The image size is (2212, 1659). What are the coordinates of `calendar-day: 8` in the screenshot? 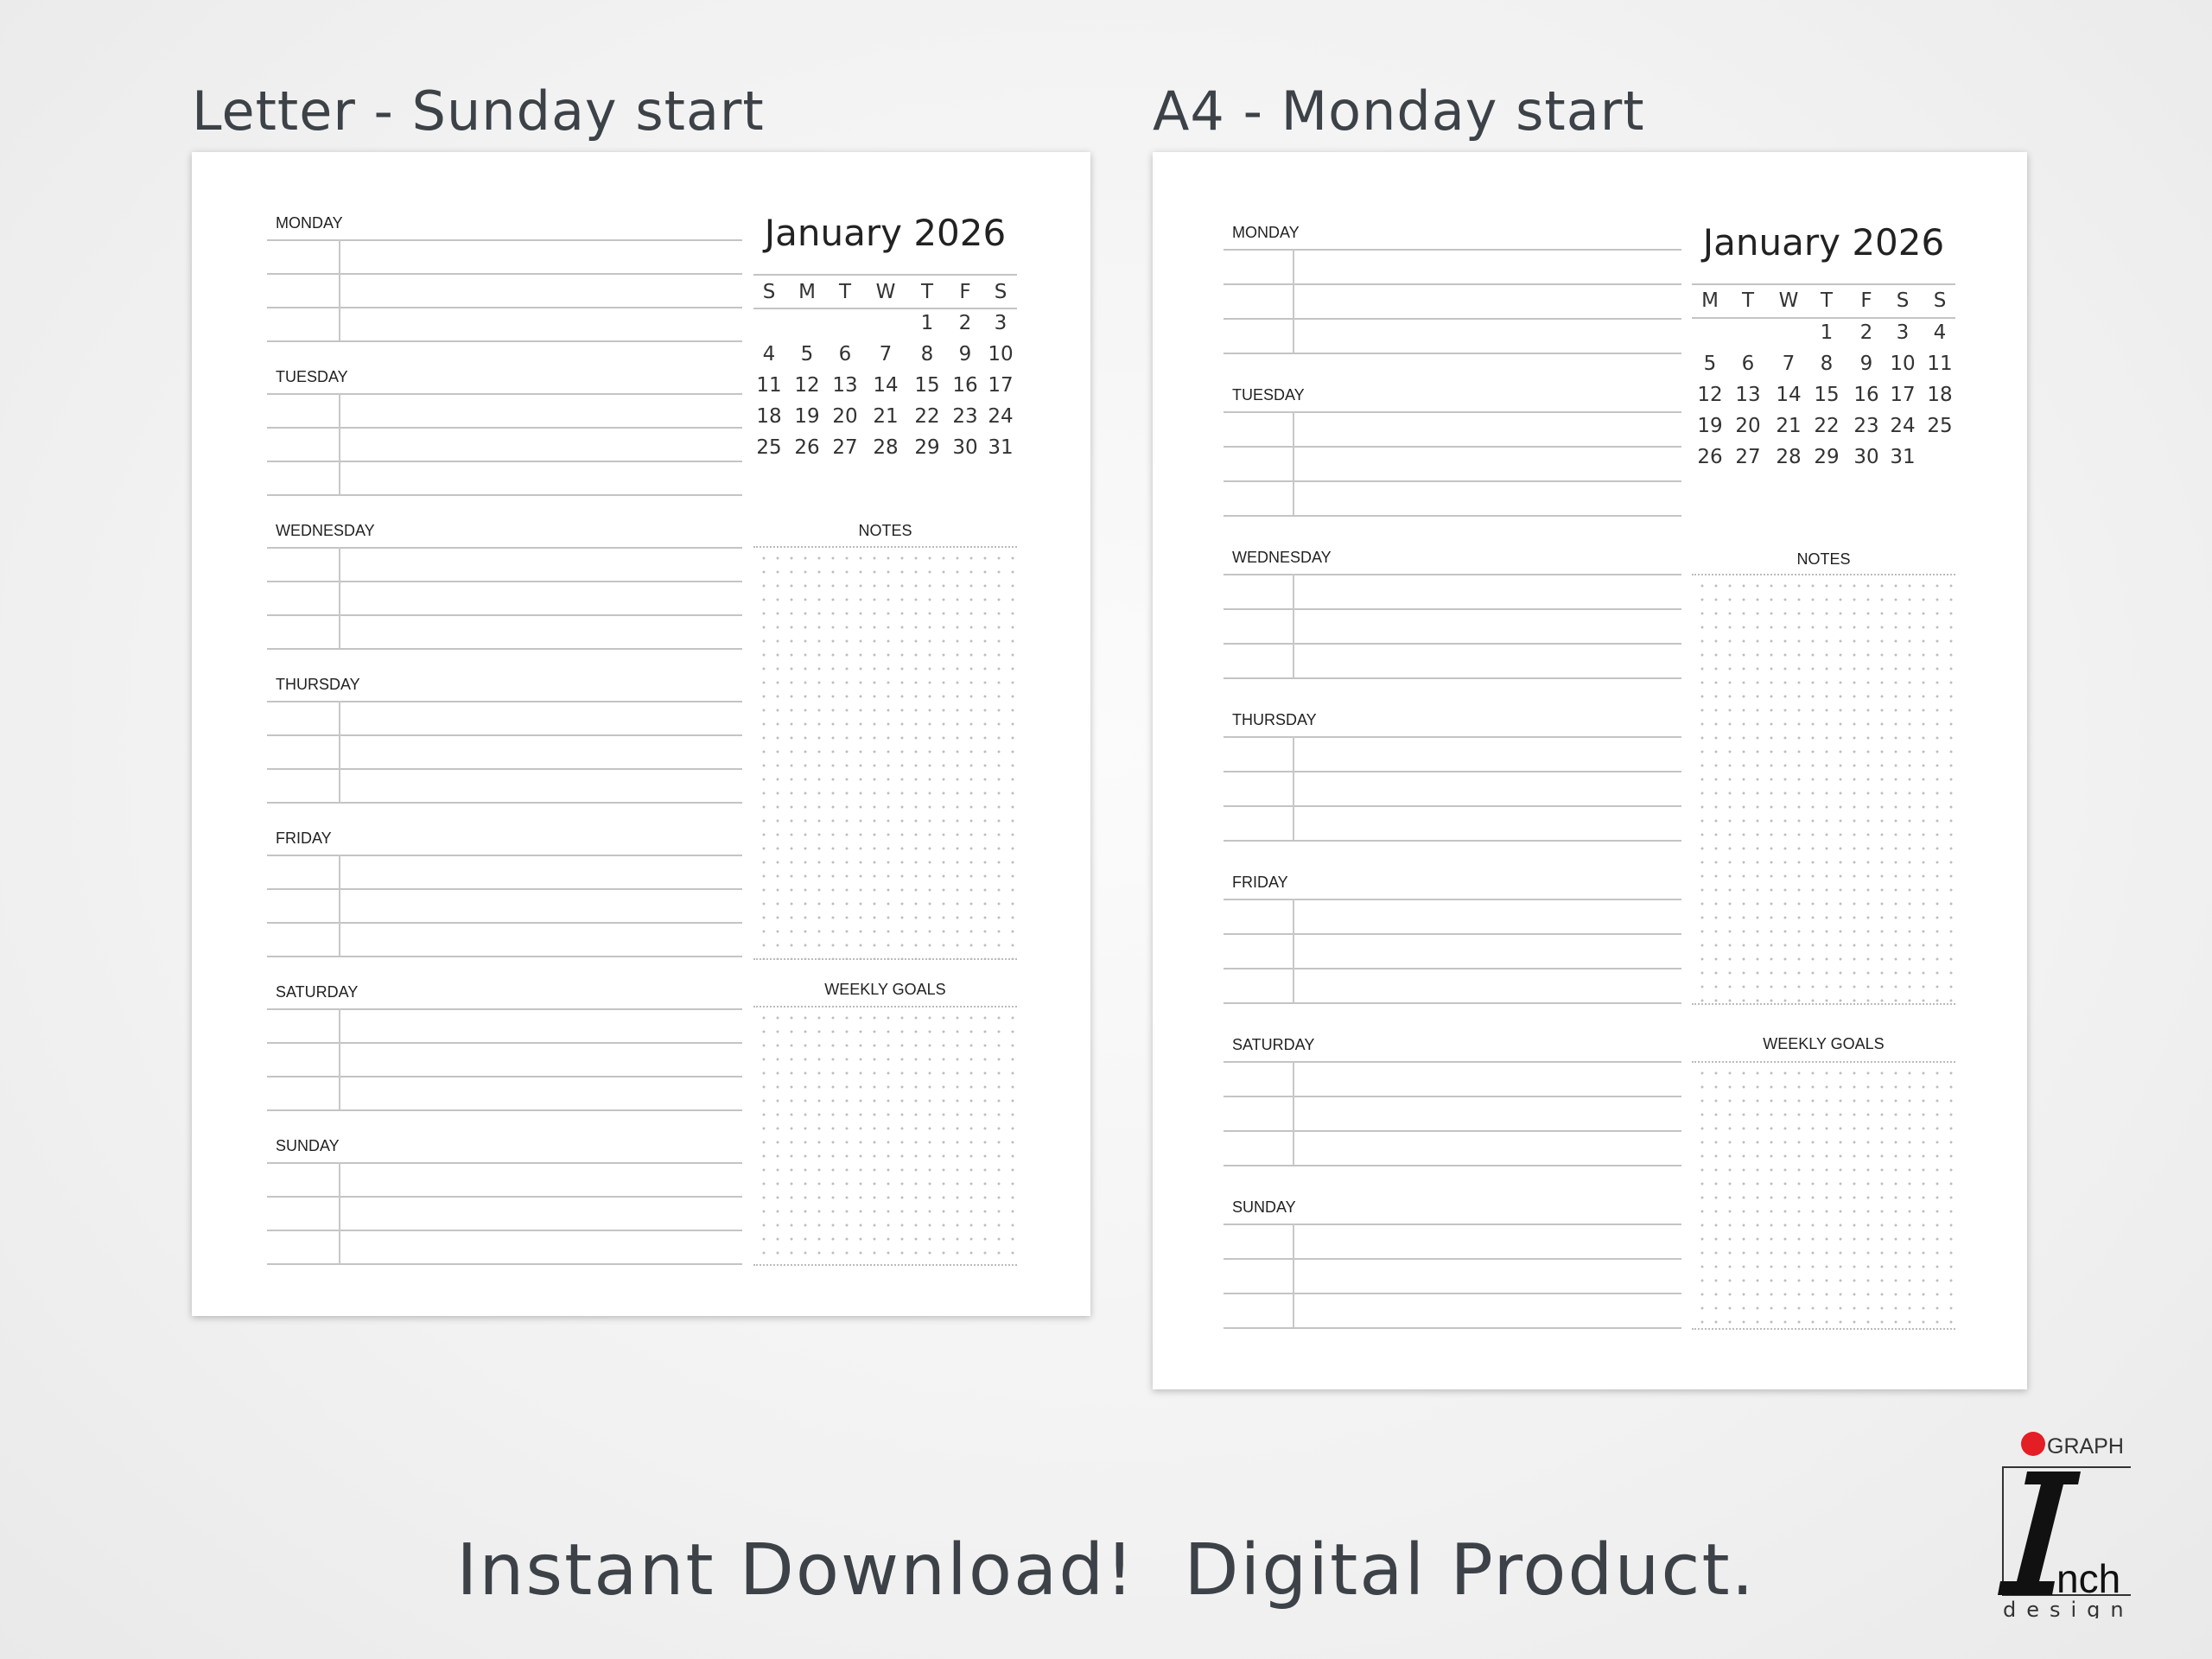 It's located at (1827, 364).